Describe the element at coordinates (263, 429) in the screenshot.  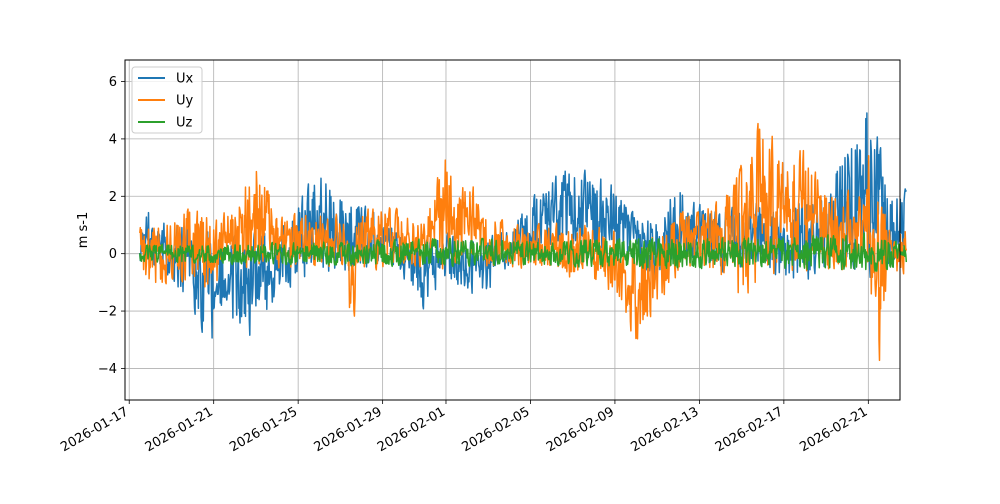
I see `x-tick-label: 2026-01-25` at that location.